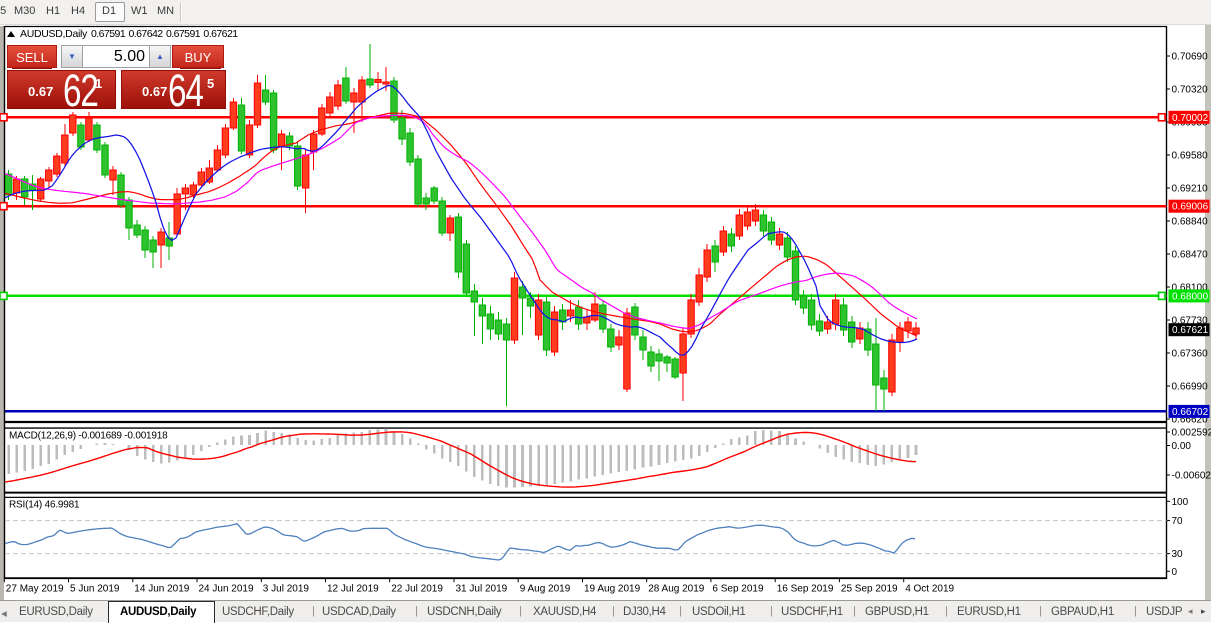 This screenshot has width=1211, height=623. What do you see at coordinates (1180, 502) in the screenshot?
I see `svg-text: 100` at bounding box center [1180, 502].